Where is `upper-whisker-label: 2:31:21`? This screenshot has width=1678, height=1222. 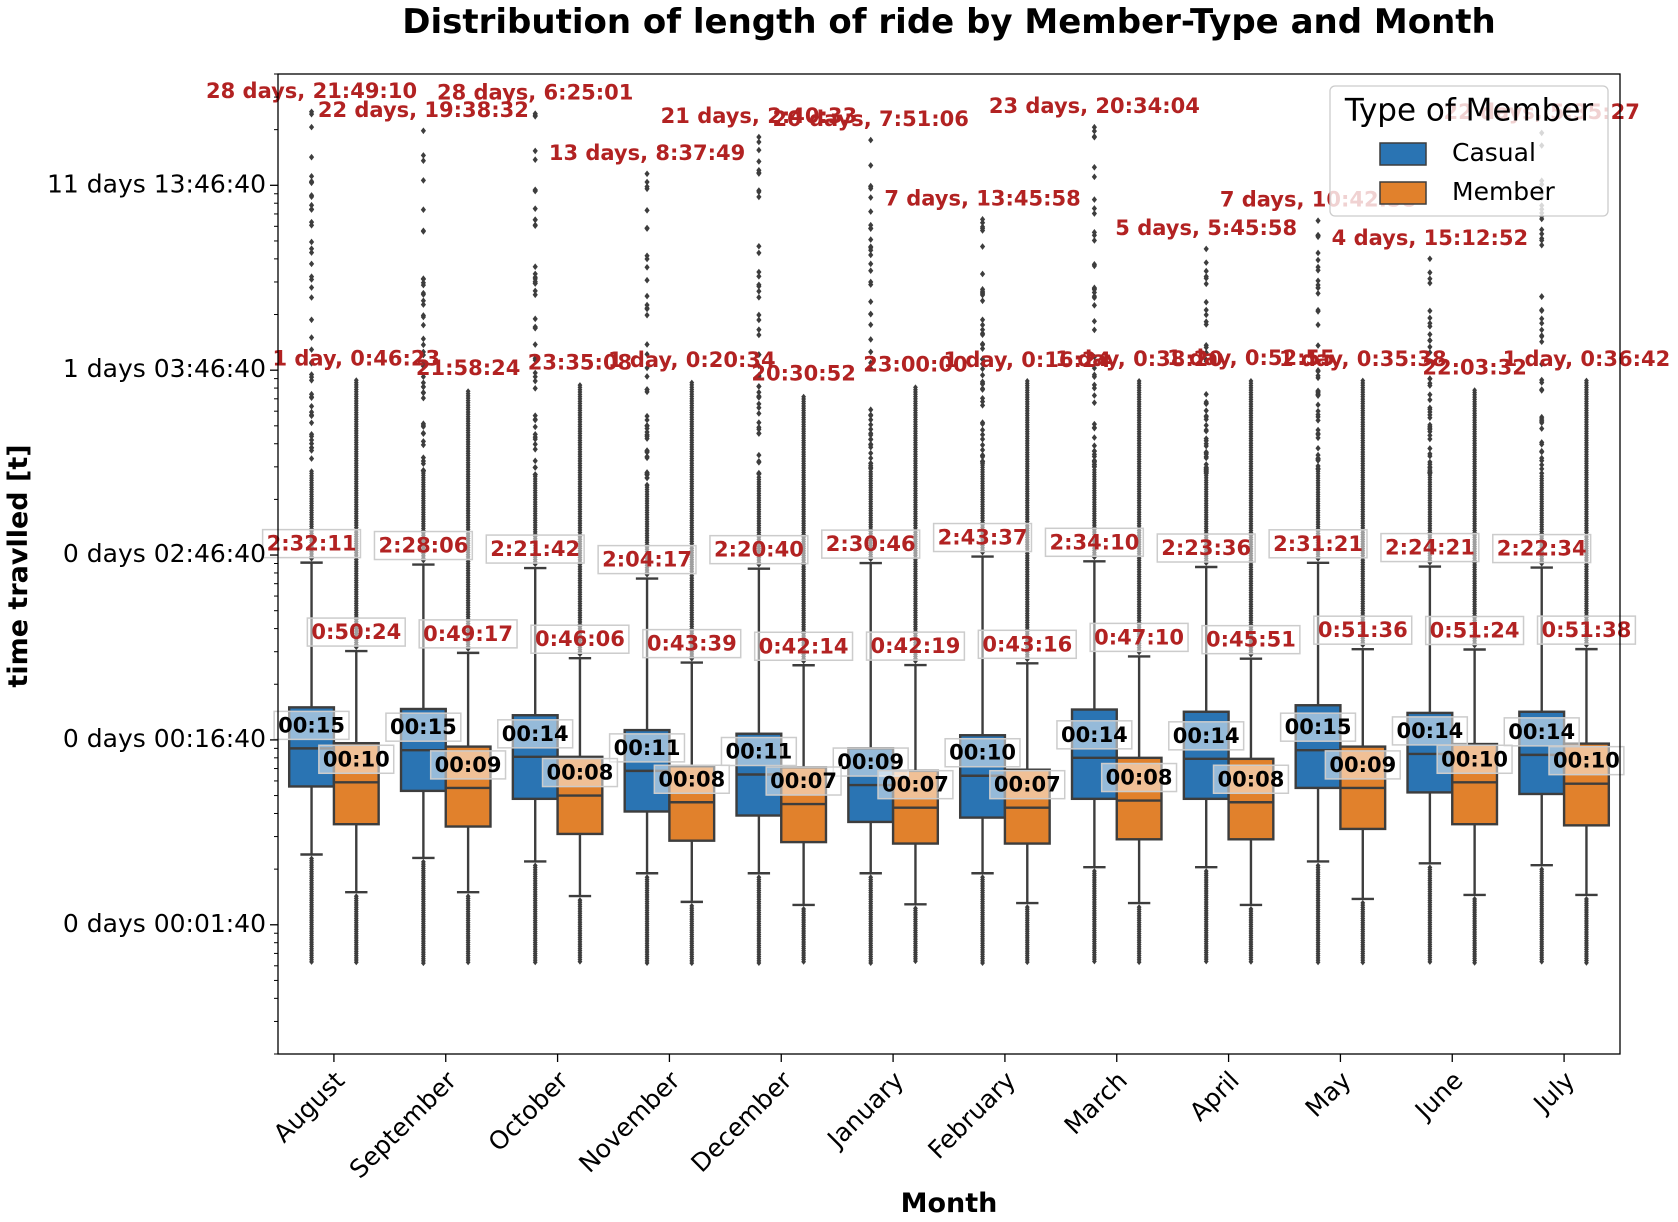 upper-whisker-label: 2:31:21 is located at coordinates (1318, 544).